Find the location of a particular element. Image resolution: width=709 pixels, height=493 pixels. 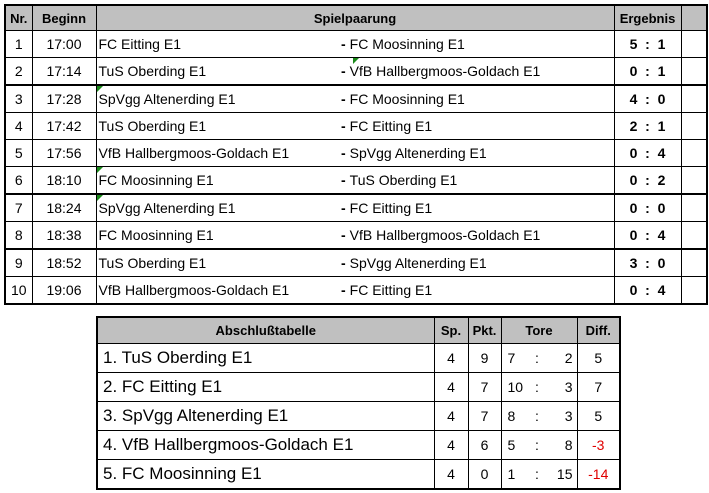

goals-against: 15 is located at coordinates (561, 474).